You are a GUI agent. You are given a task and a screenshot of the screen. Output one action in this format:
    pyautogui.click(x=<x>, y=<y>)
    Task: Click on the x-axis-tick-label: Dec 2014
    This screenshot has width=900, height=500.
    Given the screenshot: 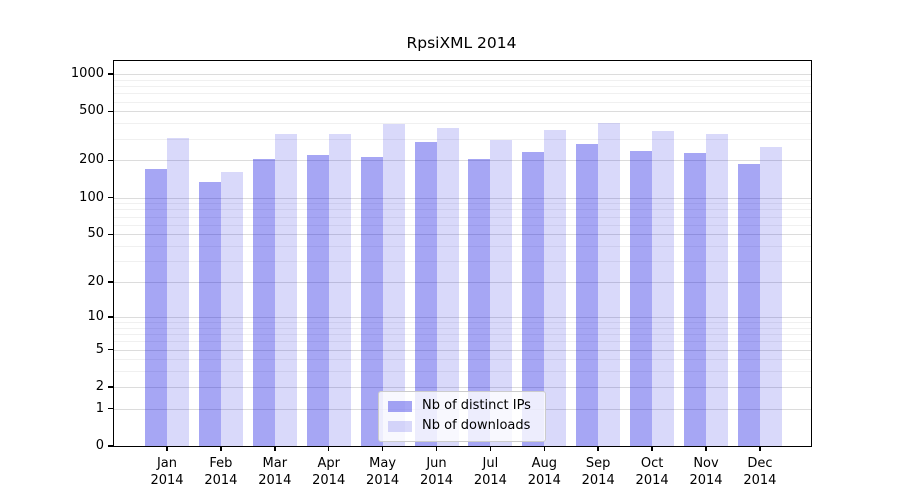 What is the action you would take?
    pyautogui.click(x=760, y=472)
    